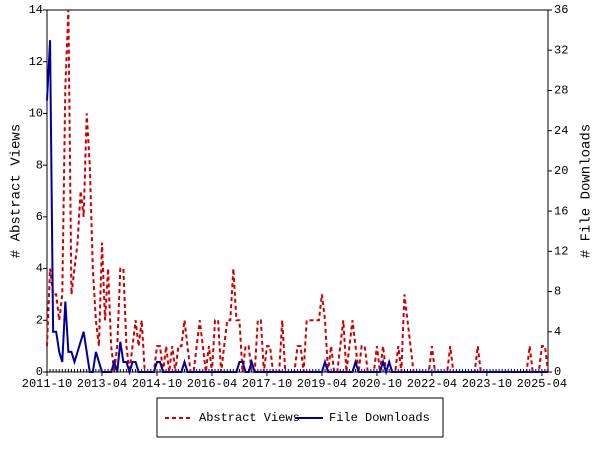 The height and width of the screenshot is (455, 600). What do you see at coordinates (587, 191) in the screenshot?
I see `y2-axis-label: # File Downloads` at bounding box center [587, 191].